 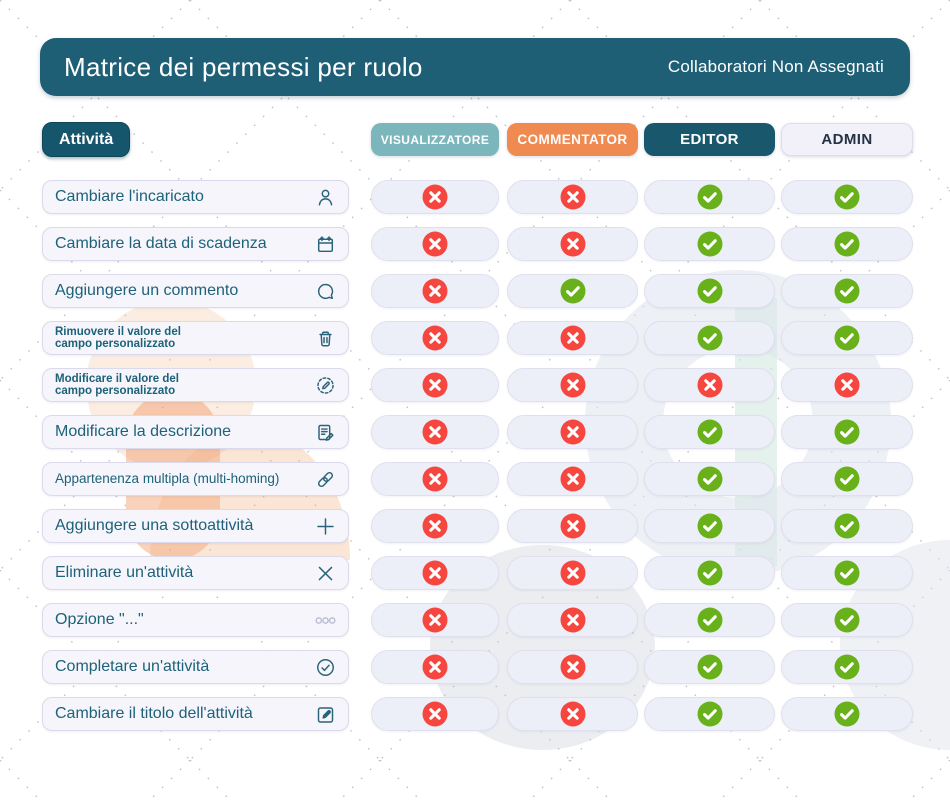 I want to click on activity-label: Appartenenza multipla (multi-homing), so click(x=167, y=478).